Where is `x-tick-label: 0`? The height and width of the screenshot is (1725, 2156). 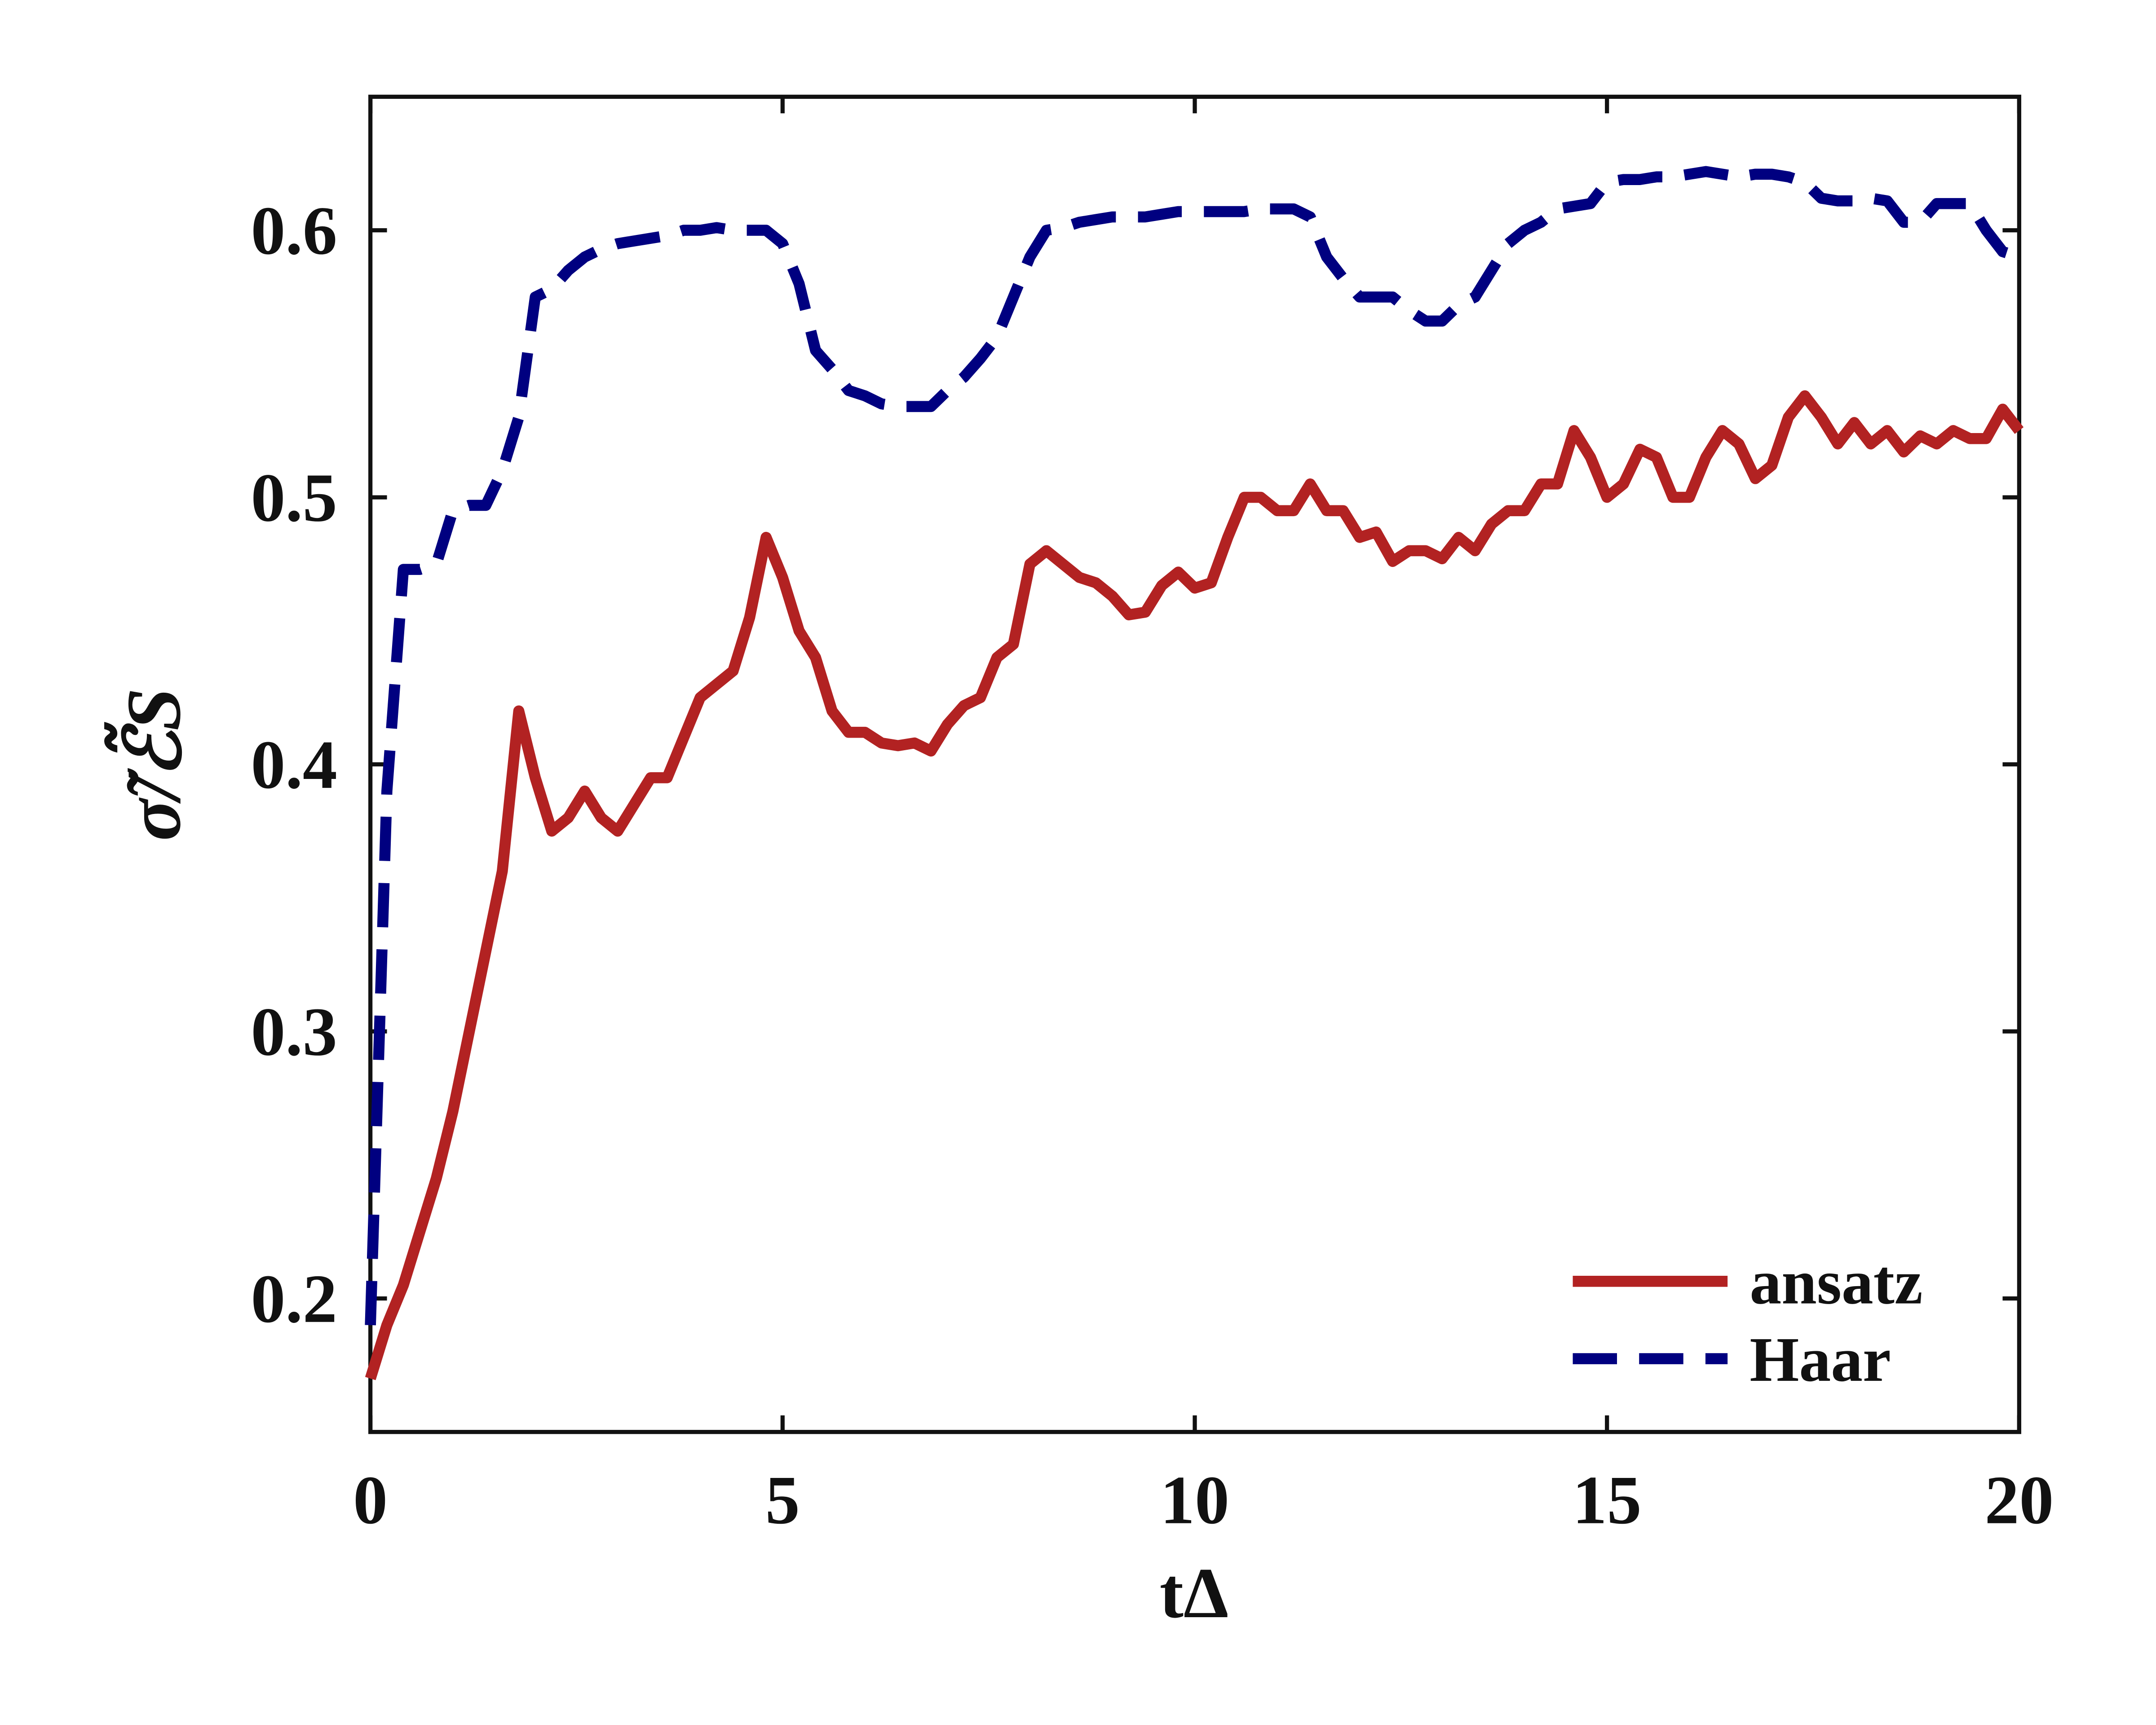
x-tick-label: 0 is located at coordinates (370, 1500).